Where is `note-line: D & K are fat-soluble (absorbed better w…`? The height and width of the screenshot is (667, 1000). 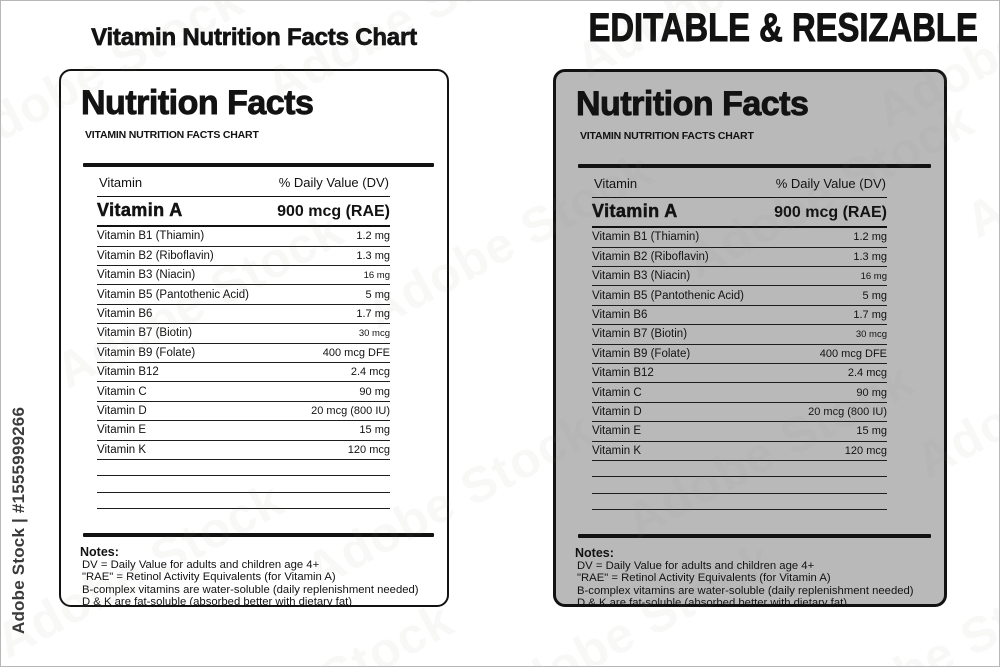 note-line: D & K are fat-soluble (absorbed better w… is located at coordinates (712, 602).